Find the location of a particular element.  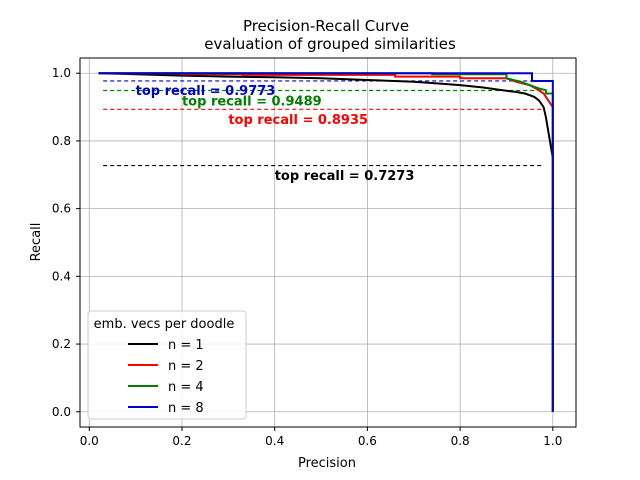

legend-label-4: n = 8 is located at coordinates (186, 408).